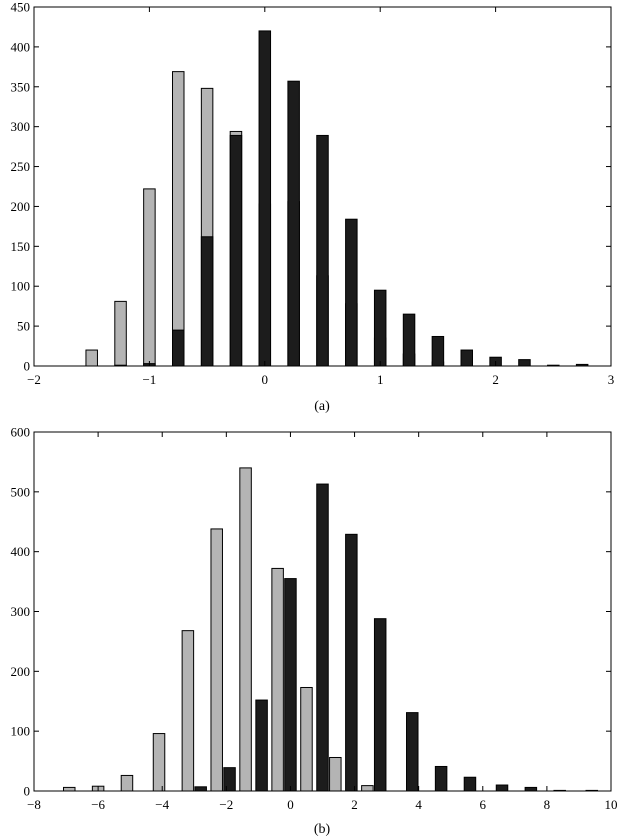 The height and width of the screenshot is (838, 621). Describe the element at coordinates (547, 804) in the screenshot. I see `x-tick-label: 8` at that location.